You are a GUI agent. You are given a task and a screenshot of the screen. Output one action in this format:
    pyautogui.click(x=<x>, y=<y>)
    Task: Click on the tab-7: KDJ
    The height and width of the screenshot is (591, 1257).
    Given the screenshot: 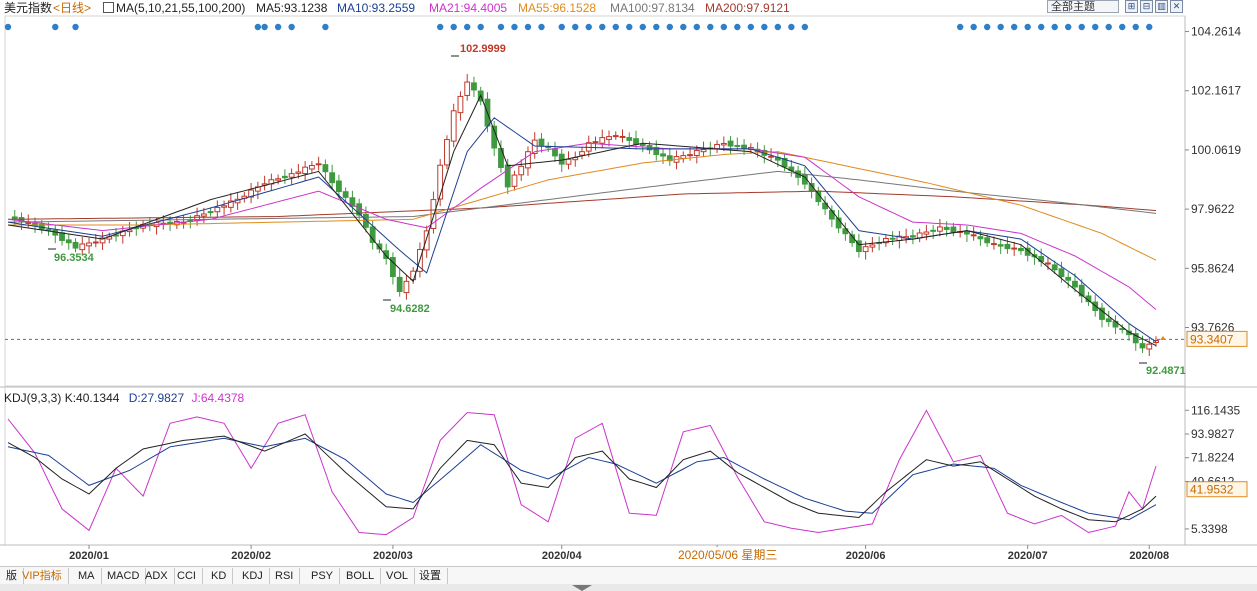 What is the action you would take?
    pyautogui.click(x=253, y=576)
    